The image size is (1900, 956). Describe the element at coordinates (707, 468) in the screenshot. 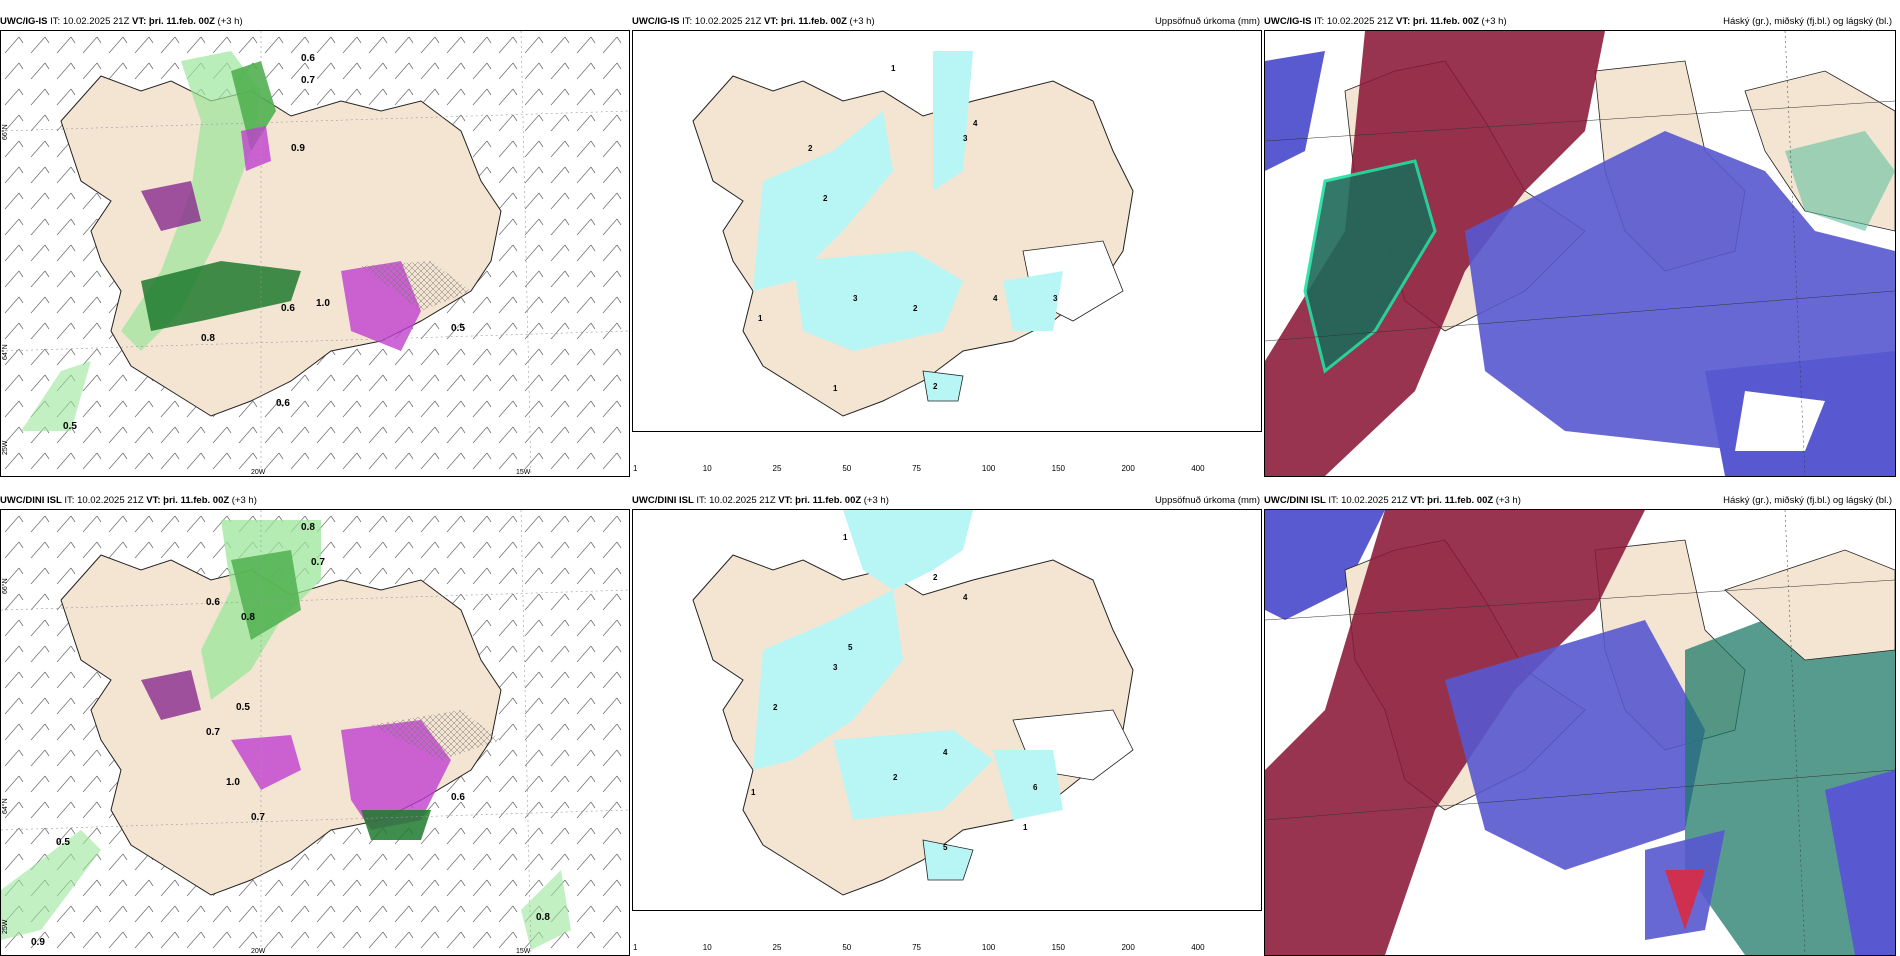

I see `colorbar-tick: 10` at that location.